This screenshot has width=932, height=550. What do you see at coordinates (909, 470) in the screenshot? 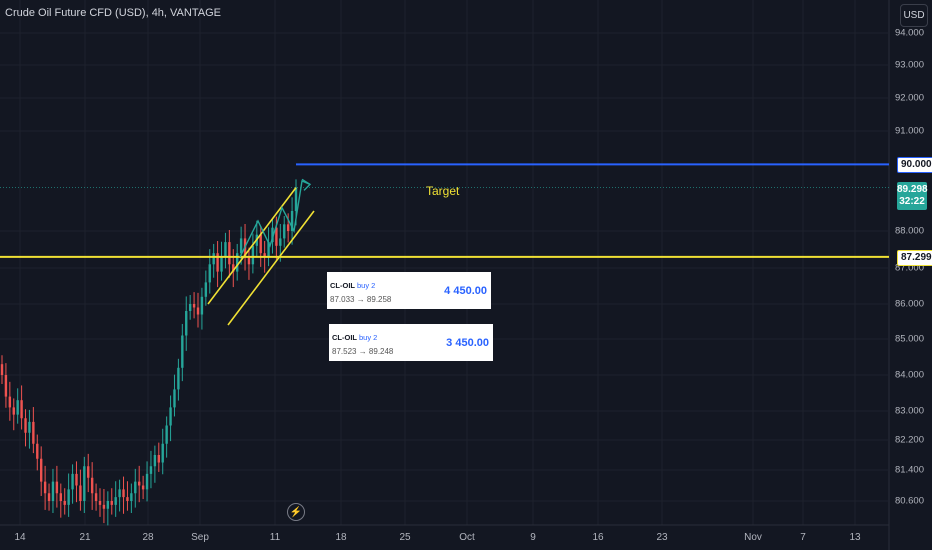
I see `y-tick-label: 81.400` at bounding box center [909, 470].